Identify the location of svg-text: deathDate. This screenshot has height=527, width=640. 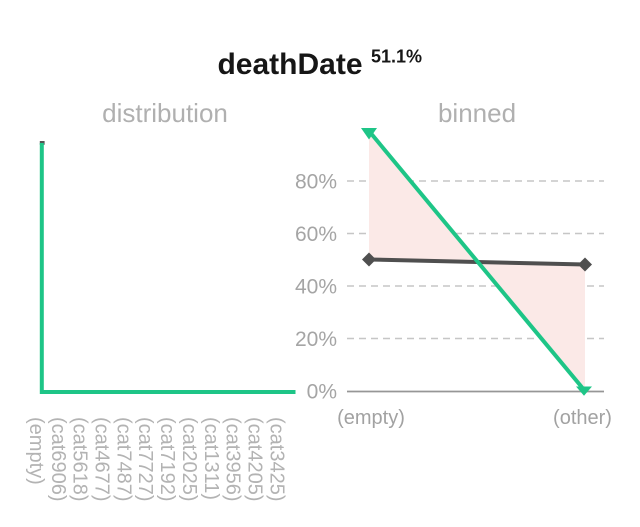
(289, 64).